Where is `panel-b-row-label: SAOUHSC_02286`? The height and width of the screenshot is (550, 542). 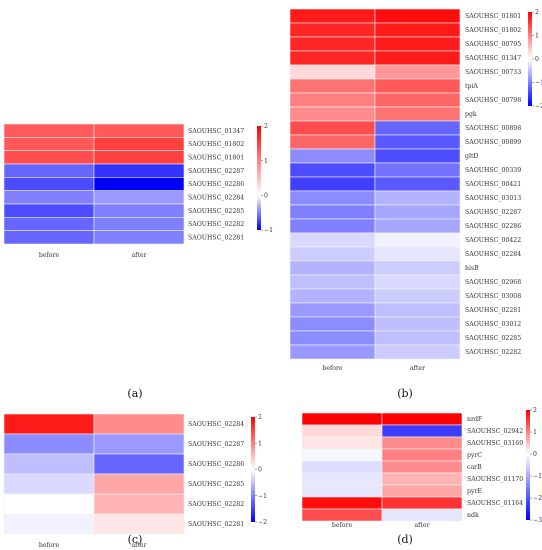
panel-b-row-label: SAOUHSC_02286 is located at coordinates (493, 226).